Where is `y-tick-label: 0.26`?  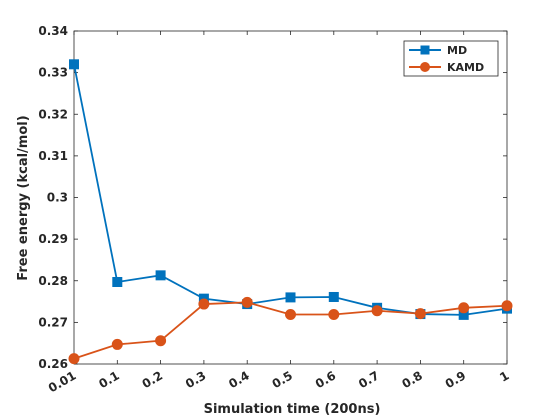 y-tick-label: 0.26 is located at coordinates (53, 364).